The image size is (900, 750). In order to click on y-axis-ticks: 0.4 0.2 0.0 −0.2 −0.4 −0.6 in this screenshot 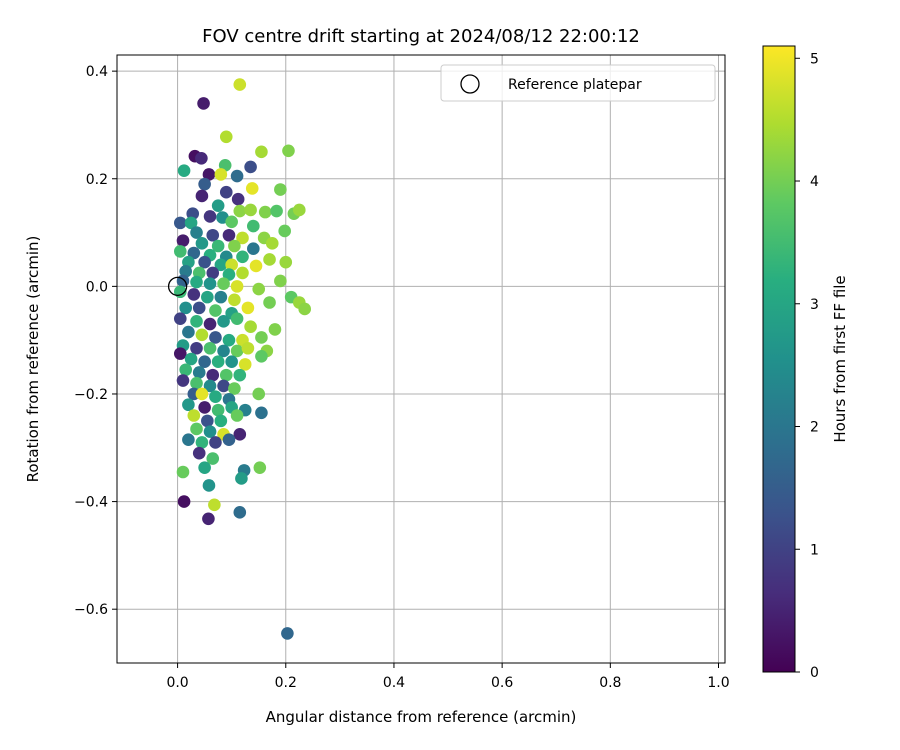, I will do `click(95, 341)`.